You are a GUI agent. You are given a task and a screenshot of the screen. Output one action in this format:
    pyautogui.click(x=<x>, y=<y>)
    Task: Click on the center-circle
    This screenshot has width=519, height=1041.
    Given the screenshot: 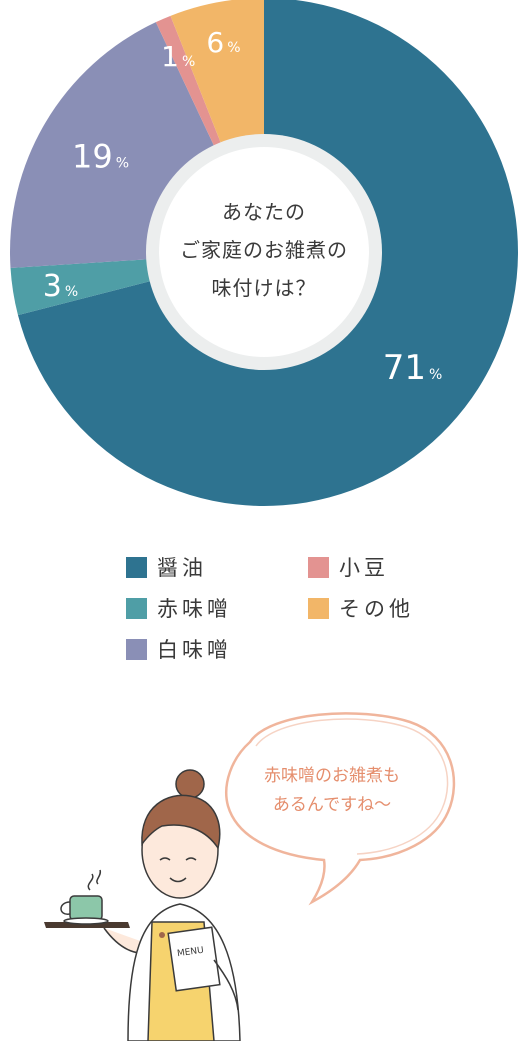 What is the action you would take?
    pyautogui.click(x=264, y=252)
    